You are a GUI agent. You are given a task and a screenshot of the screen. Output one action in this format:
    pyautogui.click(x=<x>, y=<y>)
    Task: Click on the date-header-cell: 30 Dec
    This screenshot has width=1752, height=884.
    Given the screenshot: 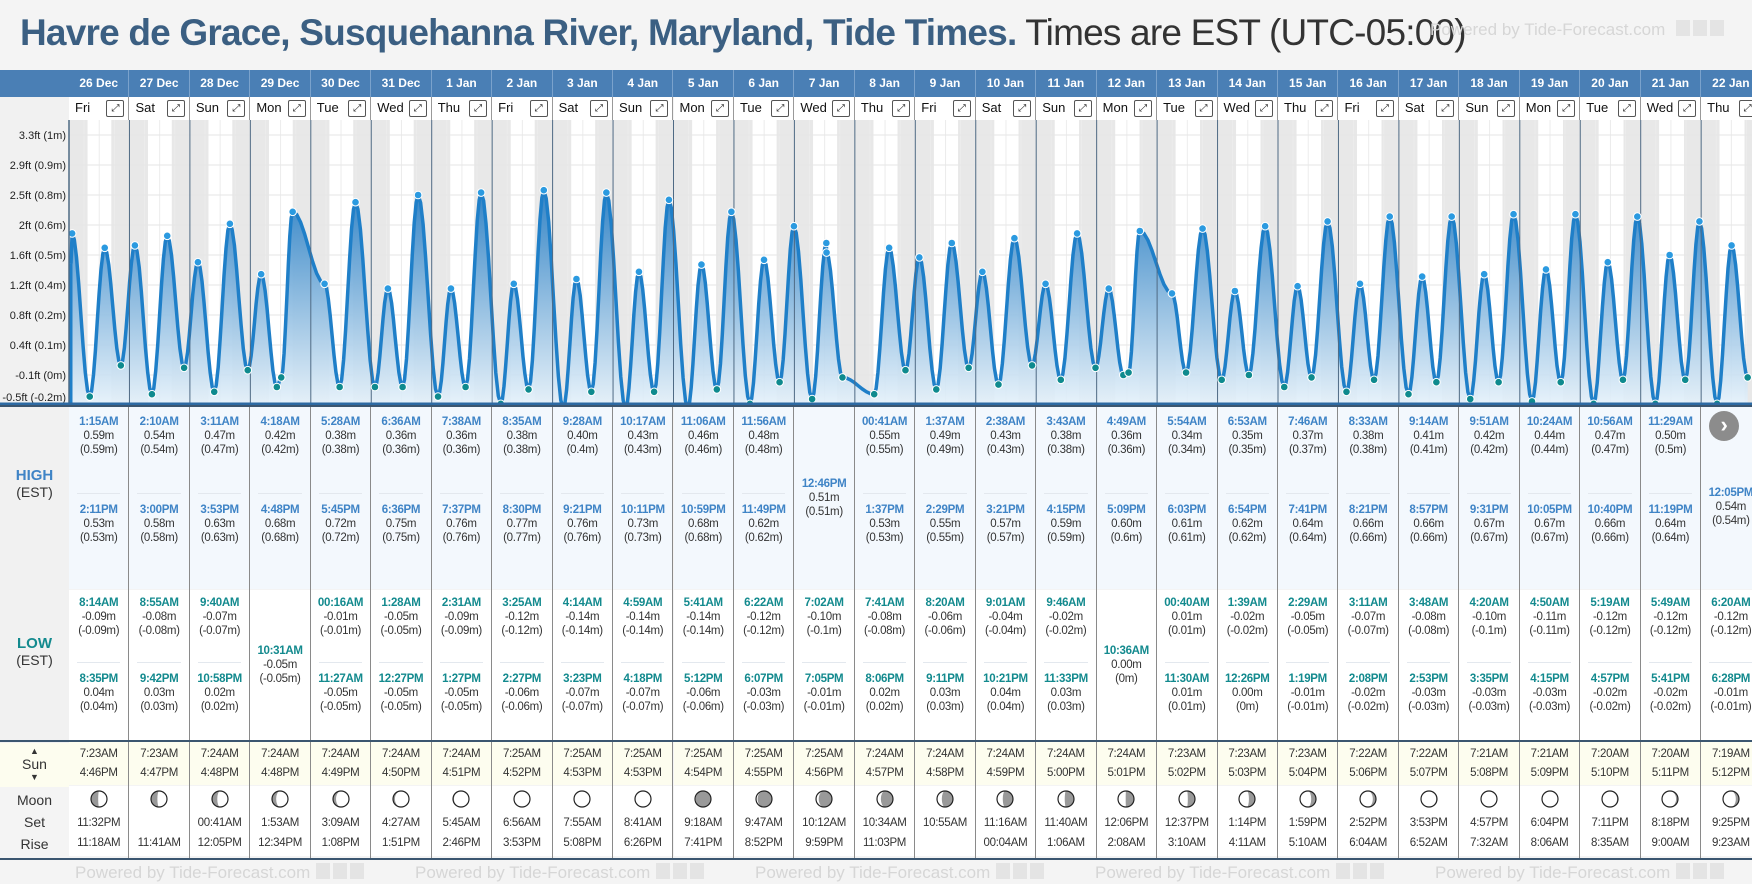 What is the action you would take?
    pyautogui.click(x=341, y=83)
    